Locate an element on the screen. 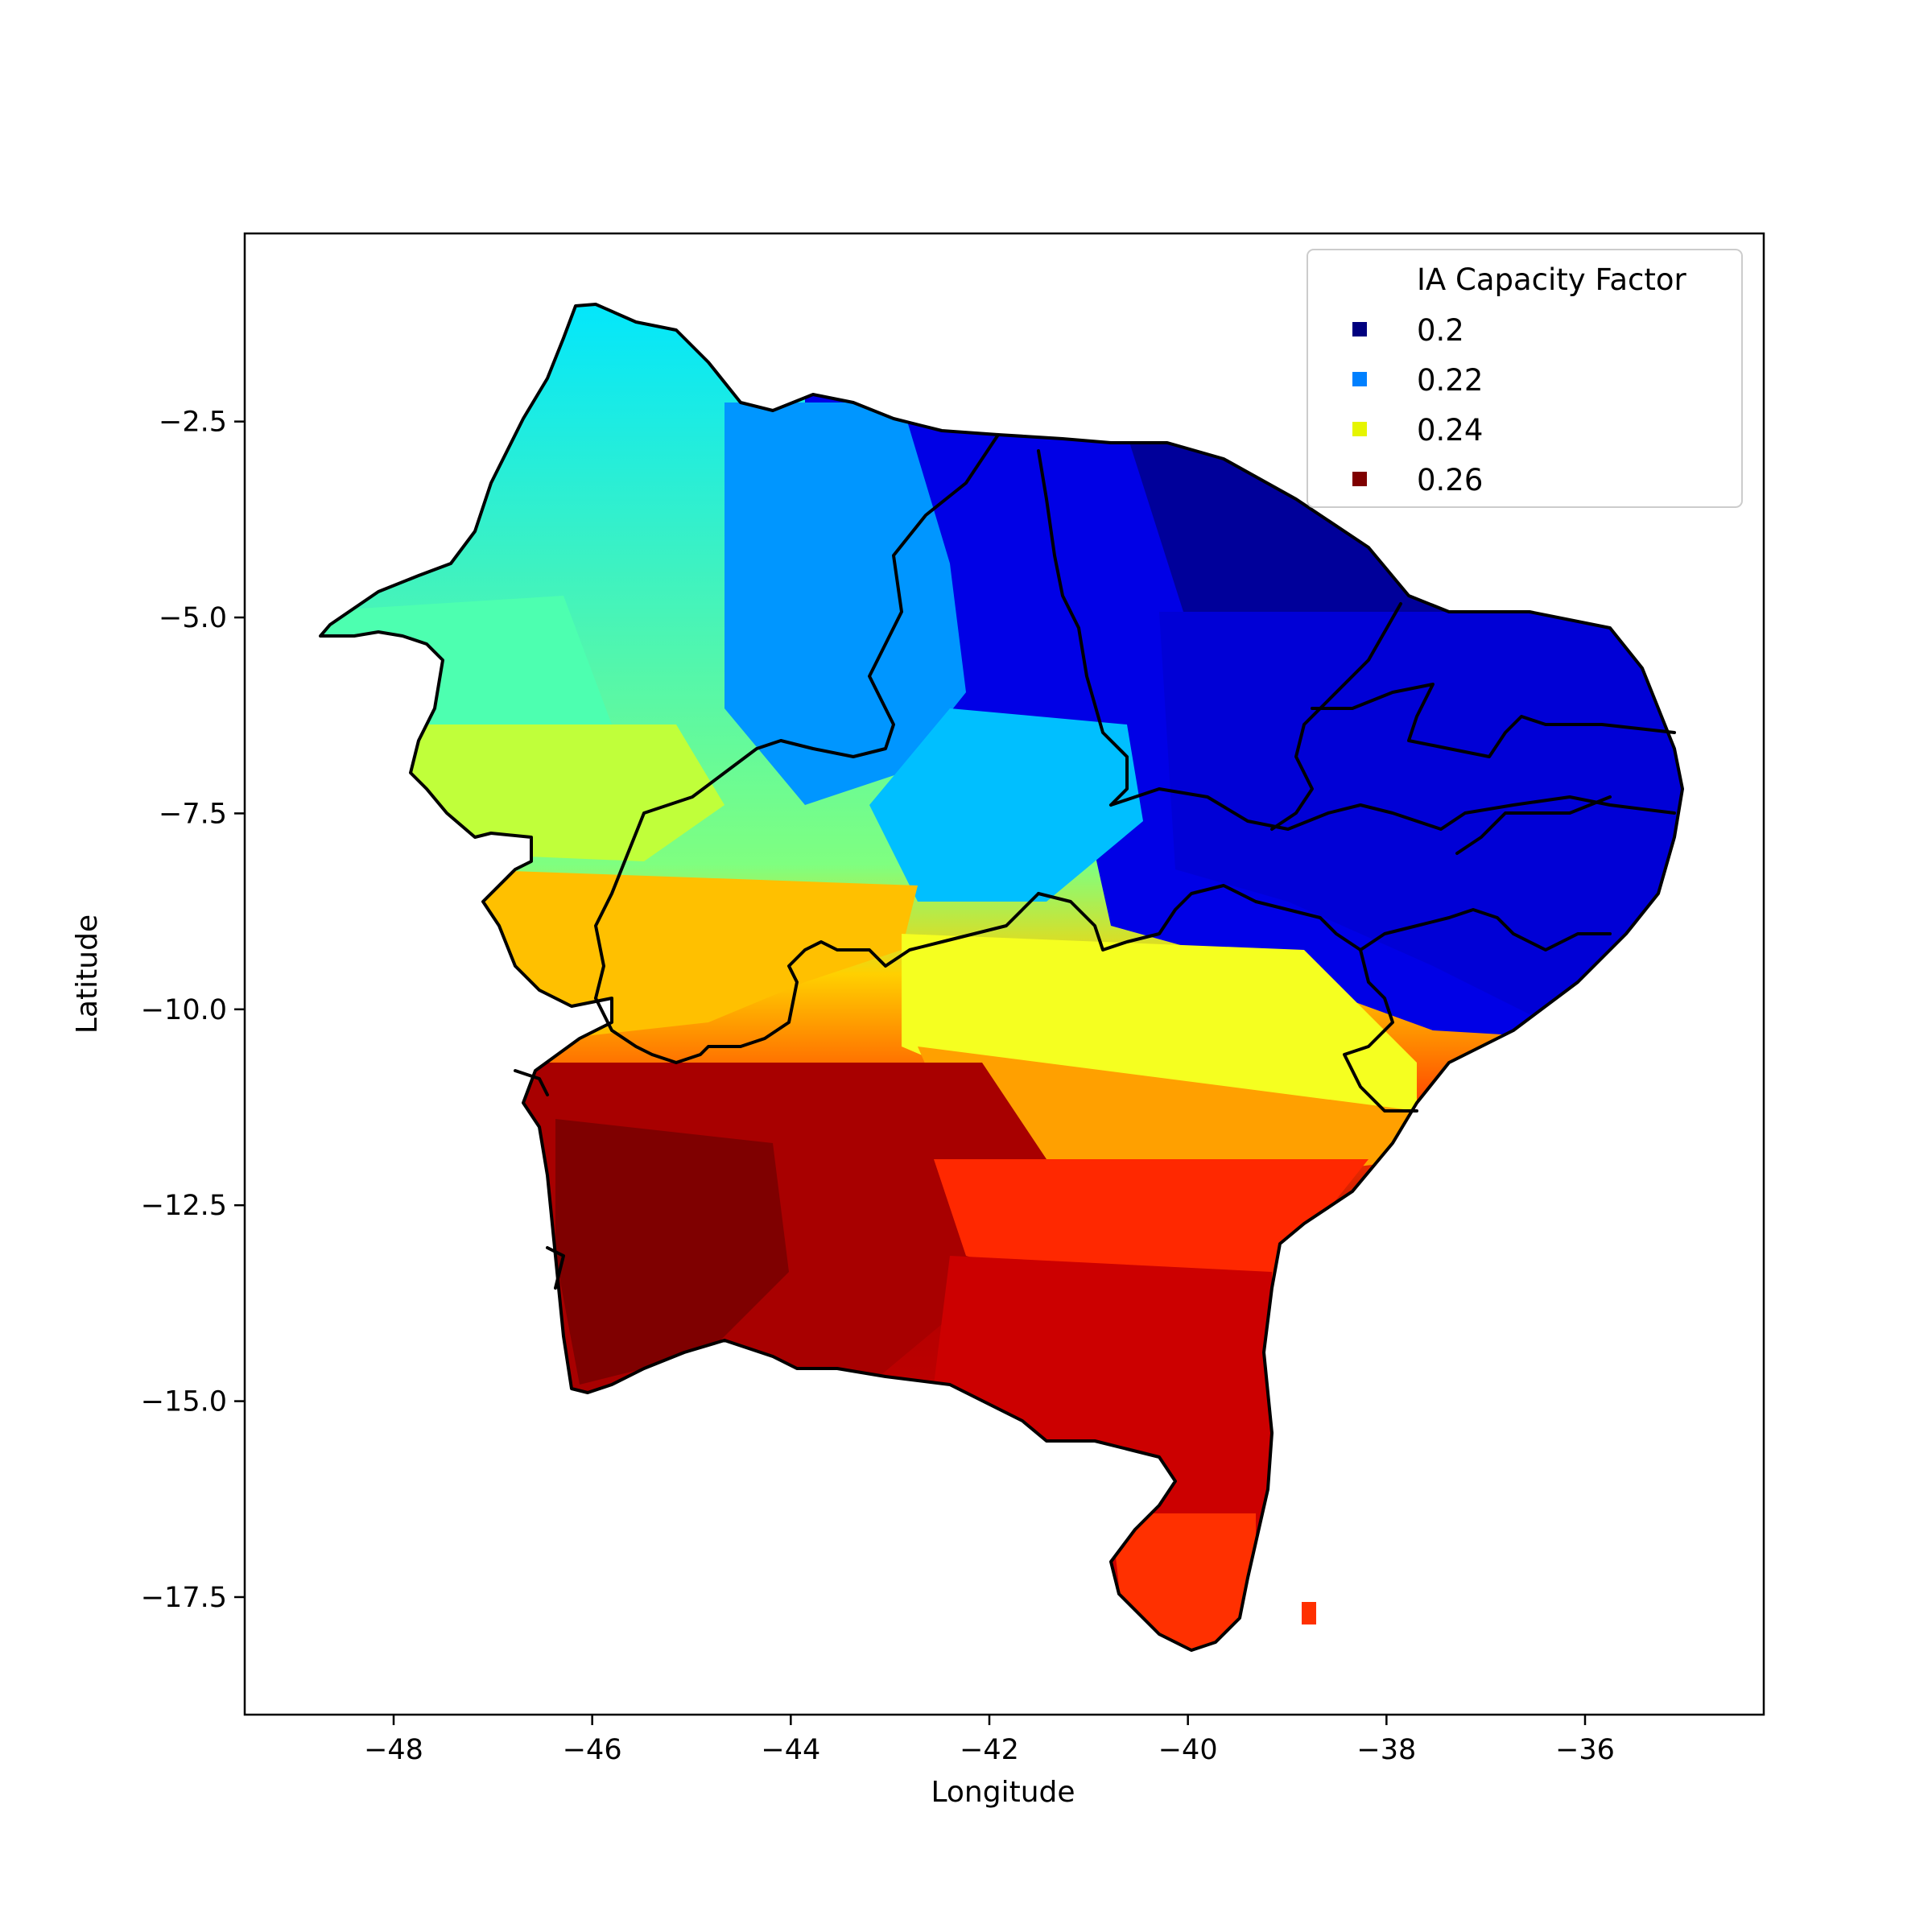  x-tick-label: −44 is located at coordinates (790, 1750).